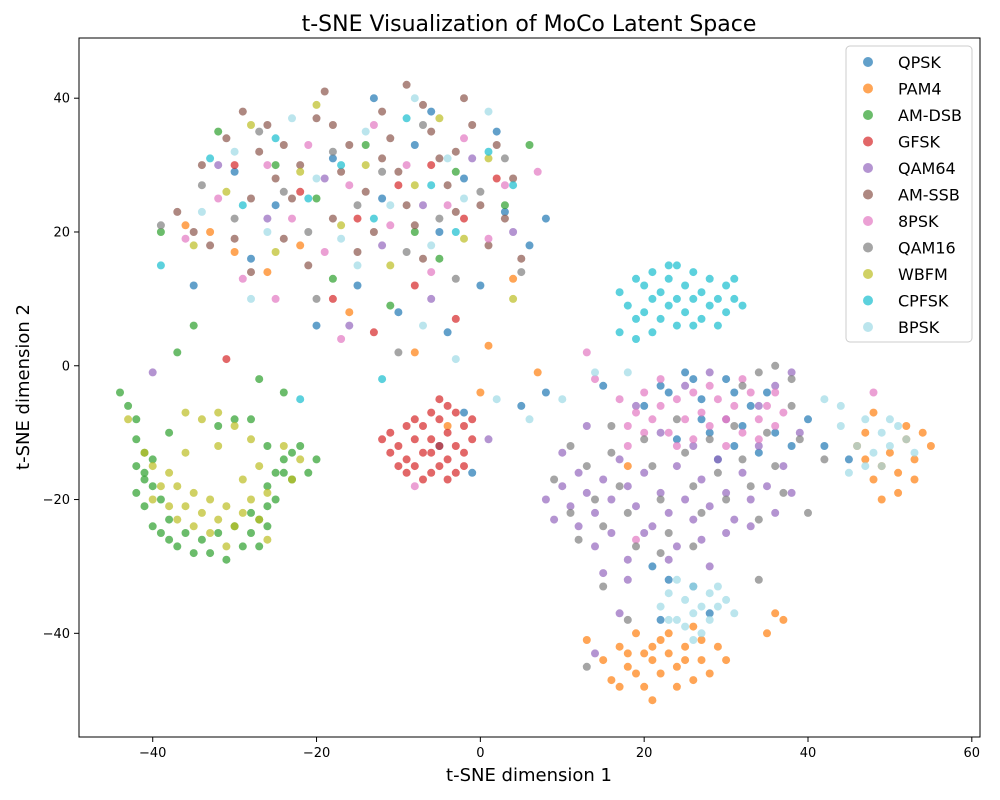 The image size is (1000, 800). What do you see at coordinates (56, 500) in the screenshot?
I see `y-tick-label: −20` at bounding box center [56, 500].